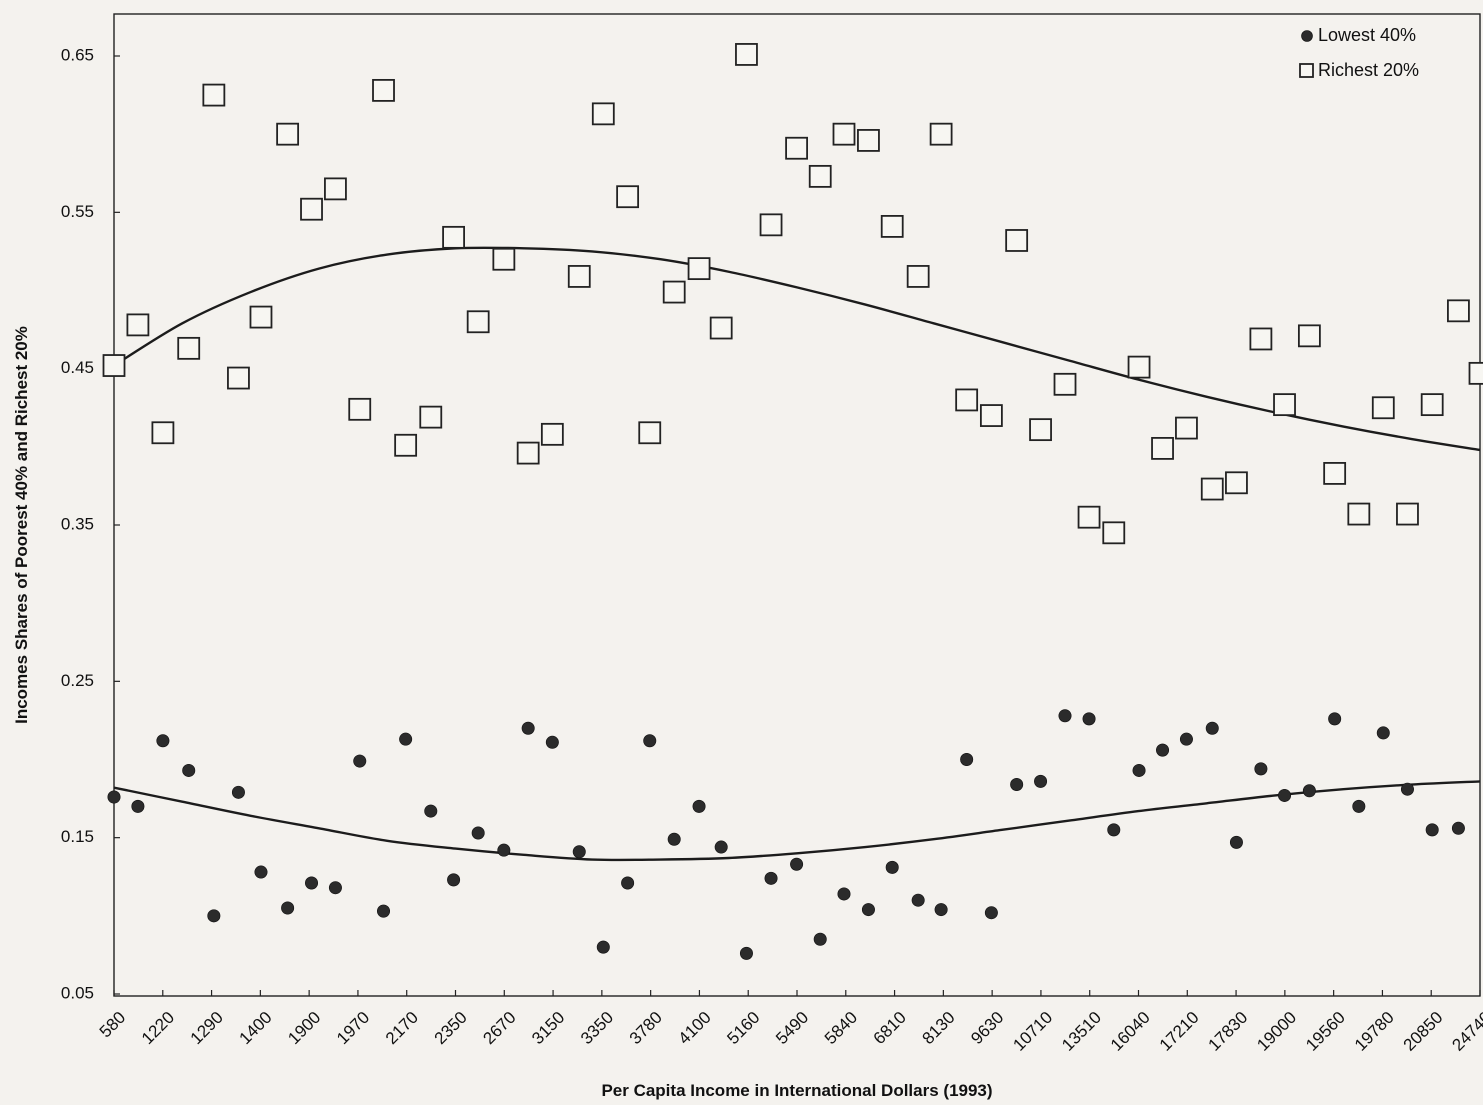  Describe the element at coordinates (890, 1028) in the screenshot. I see `x-tick-label: 6810` at that location.